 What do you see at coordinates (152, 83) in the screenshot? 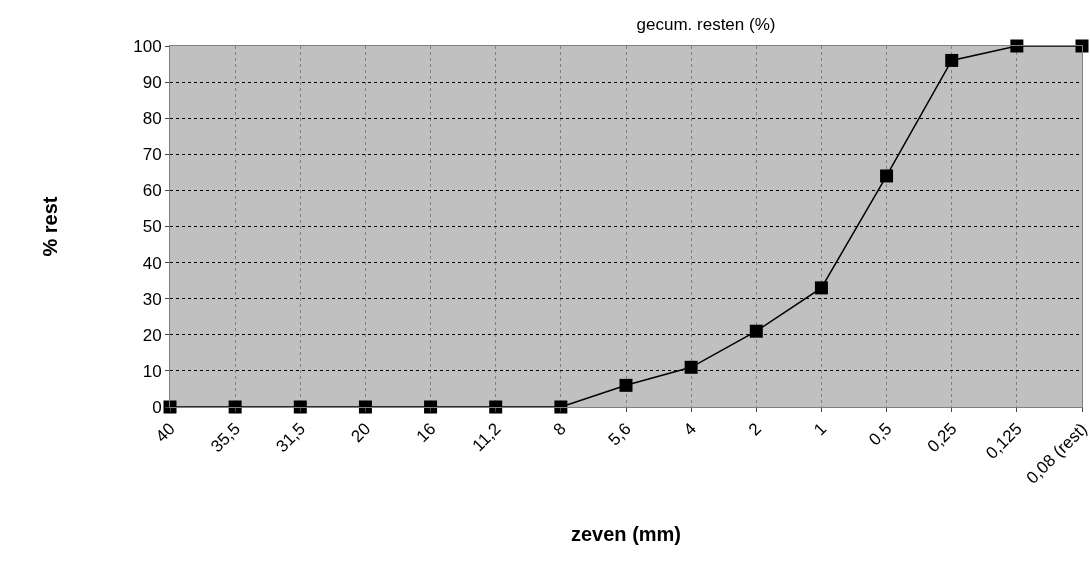
I see `y-tick-label: 90` at bounding box center [152, 83].